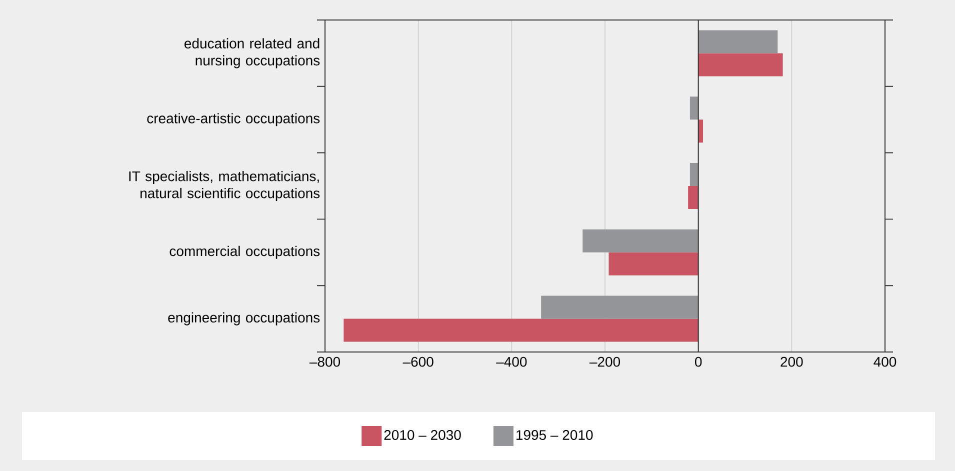 Image resolution: width=955 pixels, height=471 pixels. I want to click on x-tick-label: 200, so click(791, 361).